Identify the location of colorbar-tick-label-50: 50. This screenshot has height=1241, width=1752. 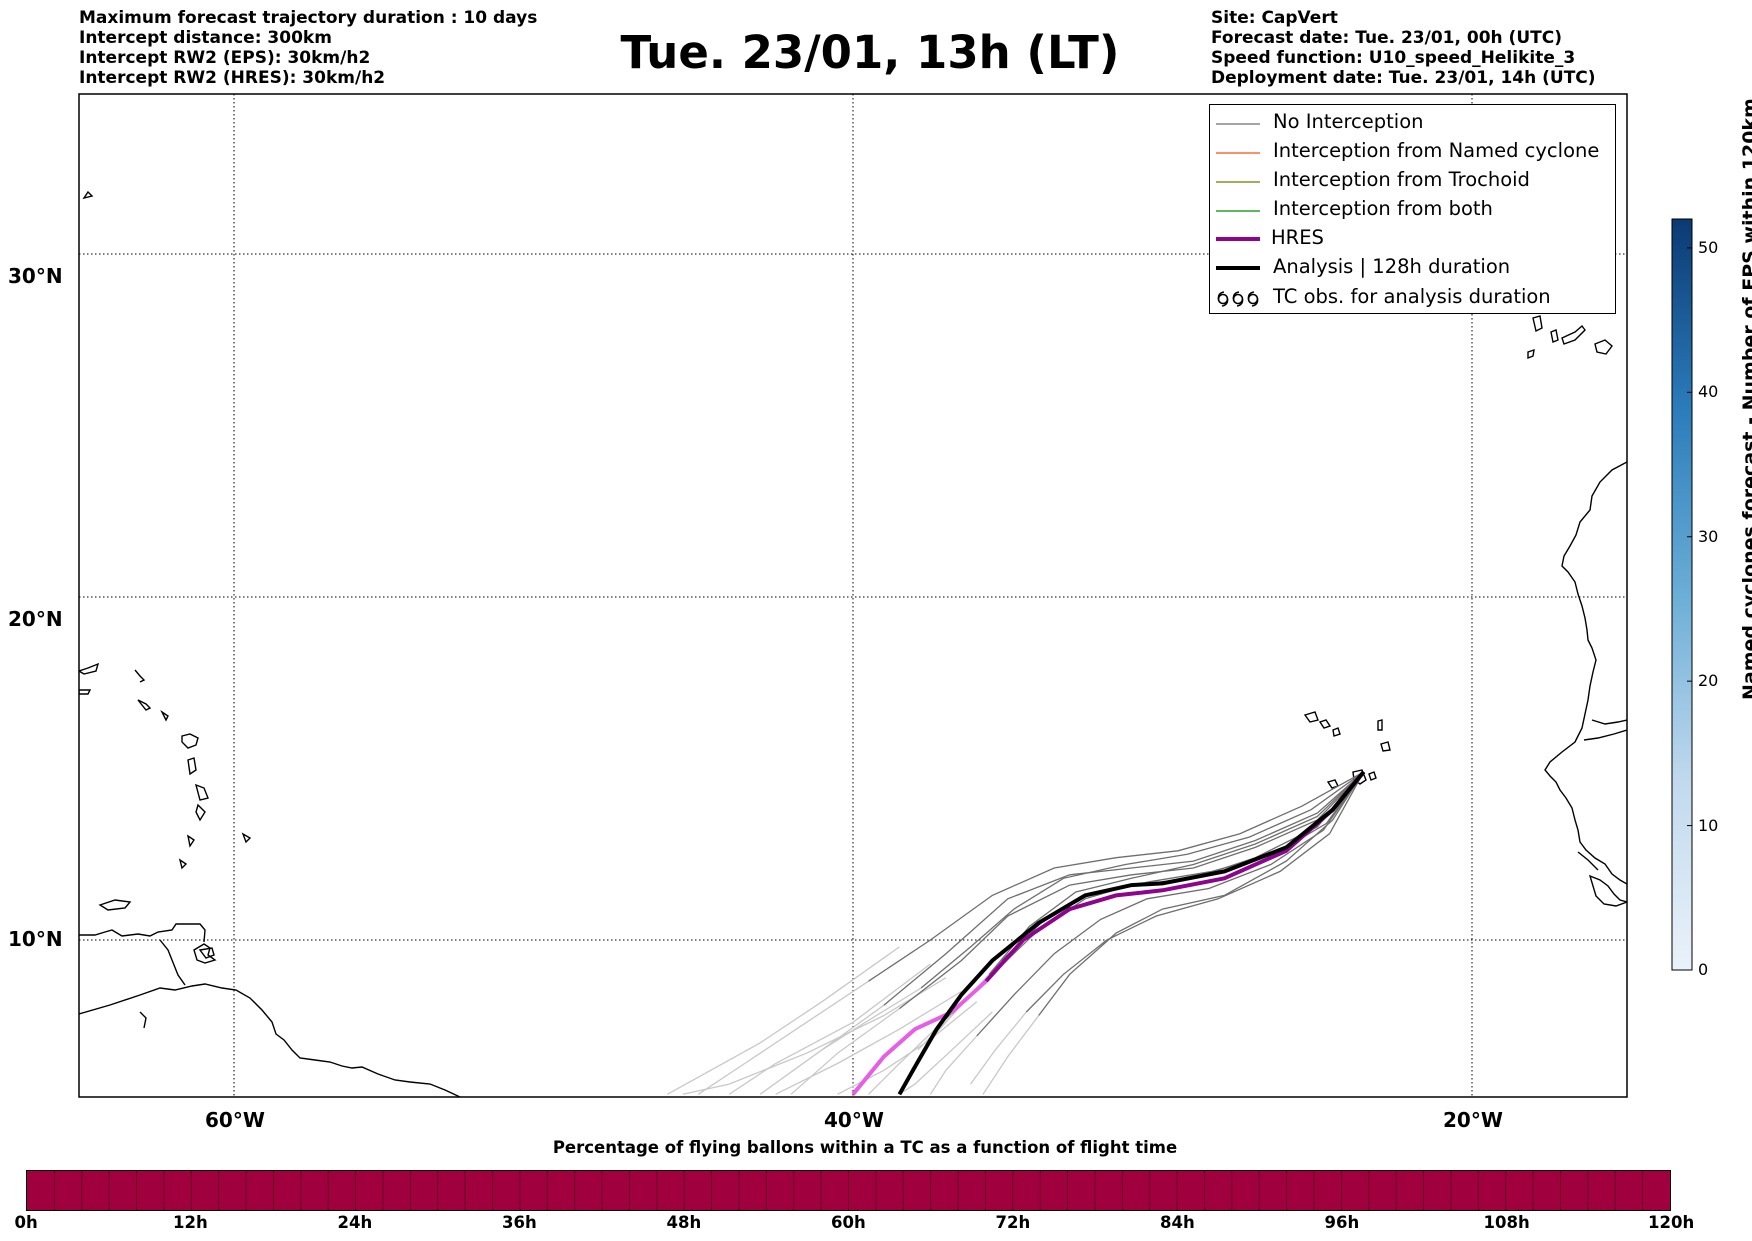
(1708, 247).